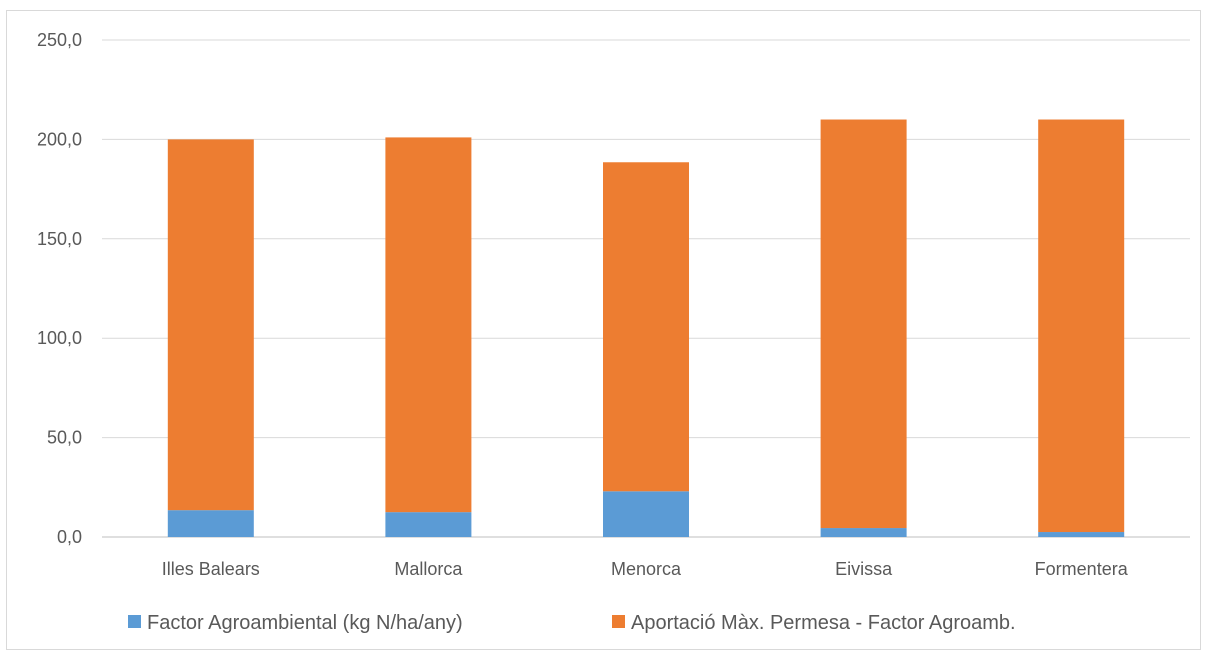 The image size is (1209, 654). I want to click on bar-aportacio-max-illes-balears, so click(210, 325).